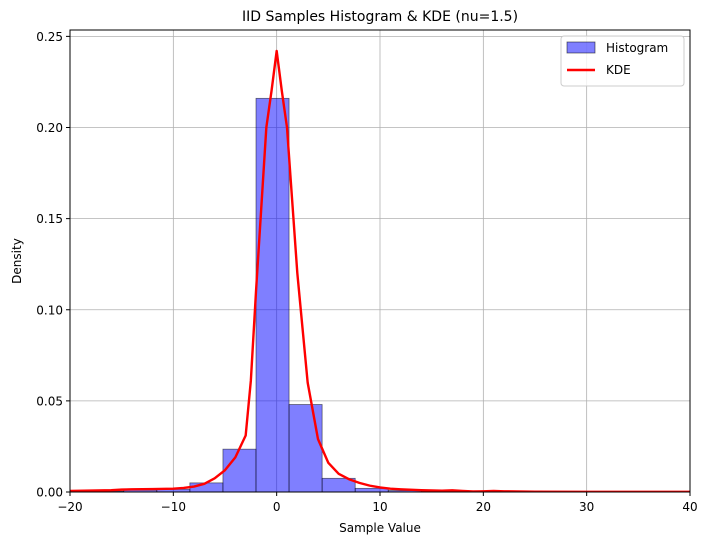 The width and height of the screenshot is (709, 545). I want to click on y-ticks: 0.00 0.05 0.10 0.15 0.20 0.25, so click(53, 265).